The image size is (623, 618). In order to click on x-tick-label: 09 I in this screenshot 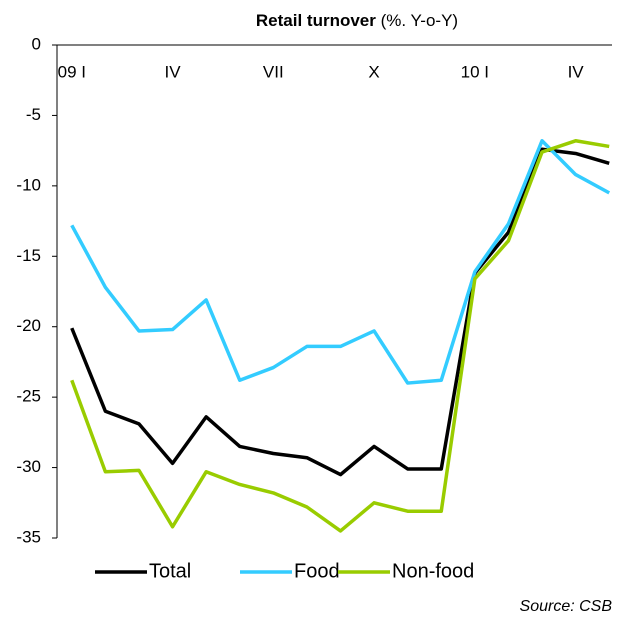, I will do `click(72, 71)`.